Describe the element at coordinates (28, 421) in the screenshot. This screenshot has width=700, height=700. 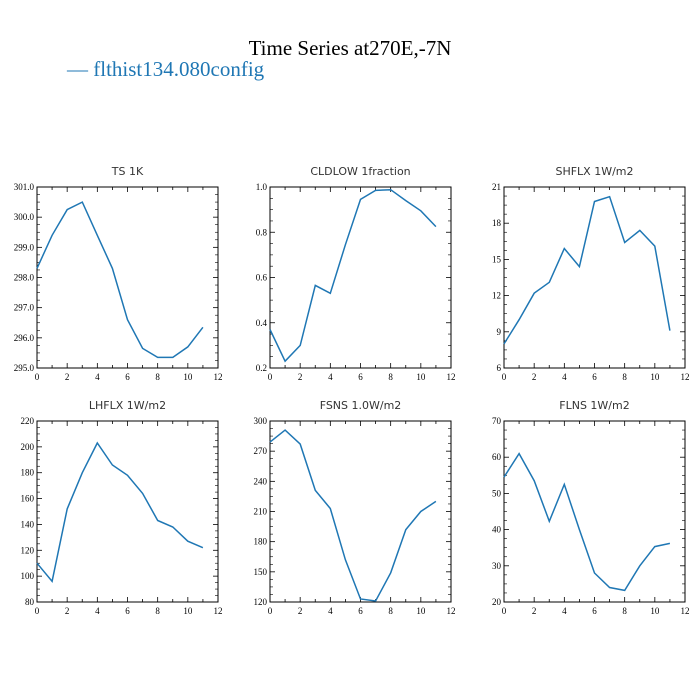
I see `y-tick-label: 220` at that location.